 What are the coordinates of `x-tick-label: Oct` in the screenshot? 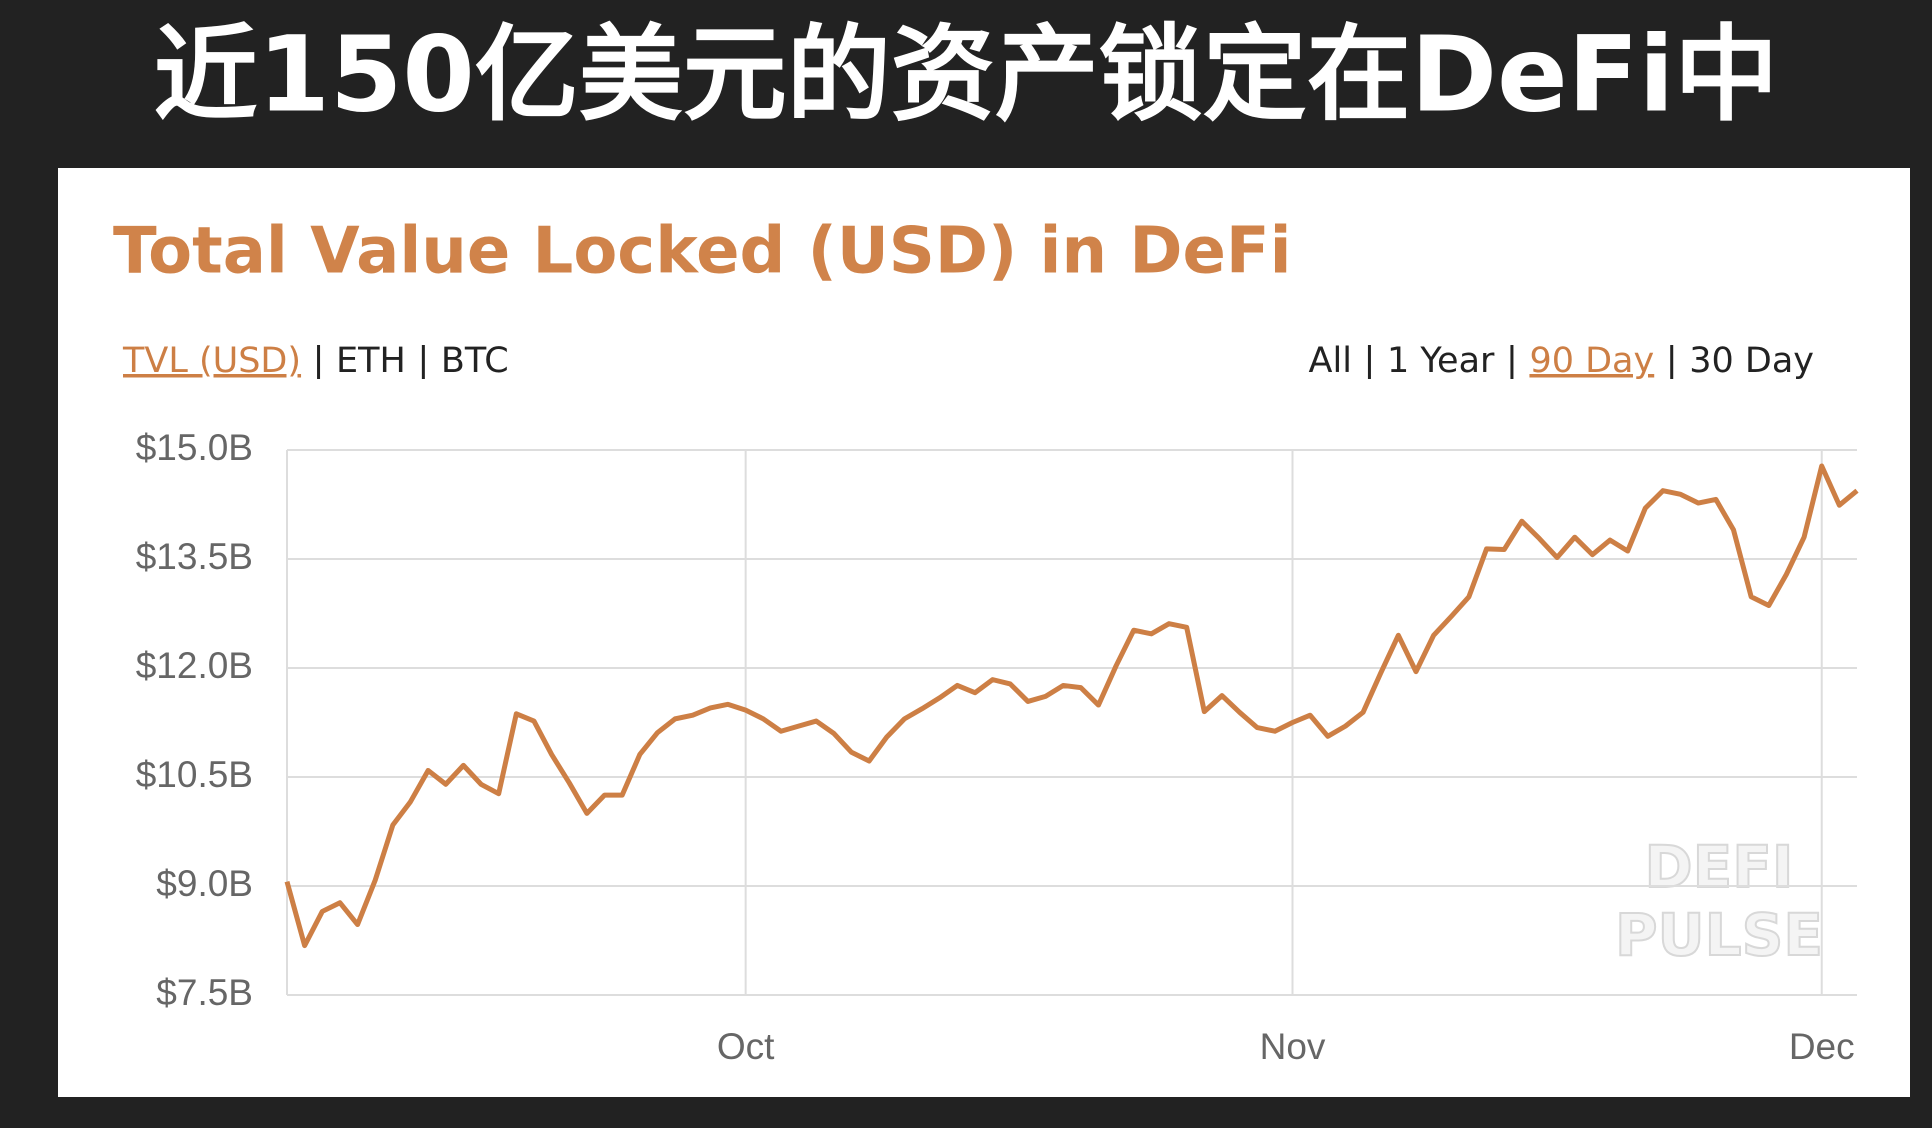 It's located at (746, 1046).